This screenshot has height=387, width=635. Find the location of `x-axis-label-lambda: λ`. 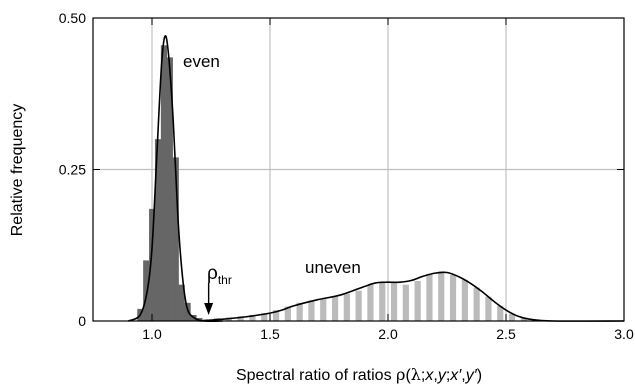

x-axis-label-lambda: λ is located at coordinates (416, 374).